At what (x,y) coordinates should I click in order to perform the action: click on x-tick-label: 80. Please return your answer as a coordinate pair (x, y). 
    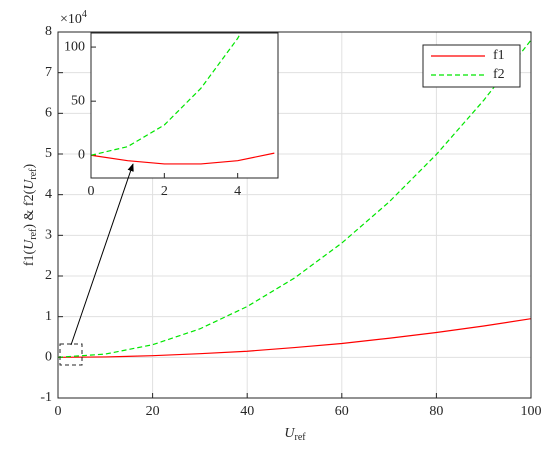
    Looking at the image, I should click on (436, 411).